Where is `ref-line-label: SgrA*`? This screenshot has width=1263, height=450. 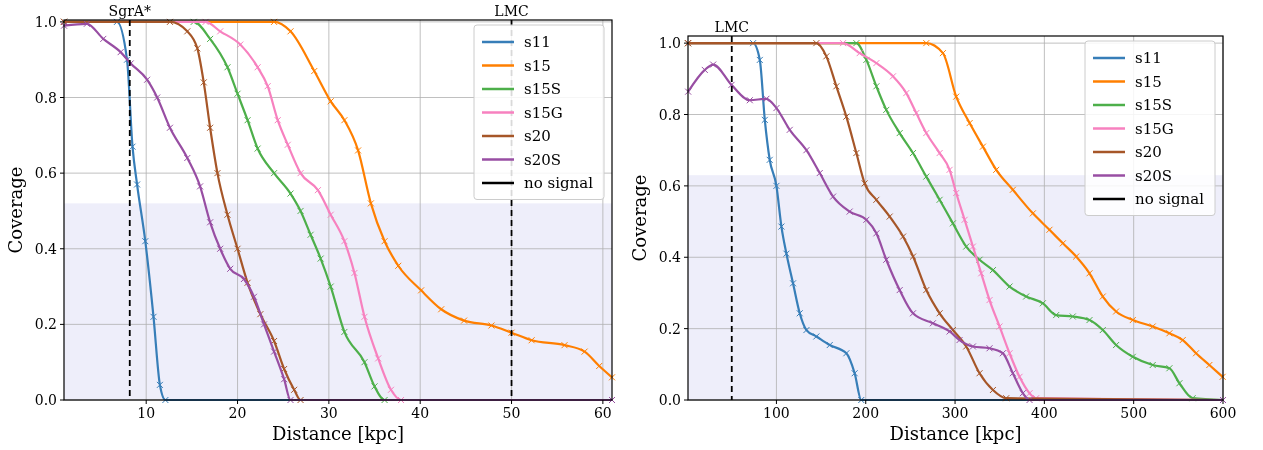 ref-line-label: SgrA* is located at coordinates (129, 11).